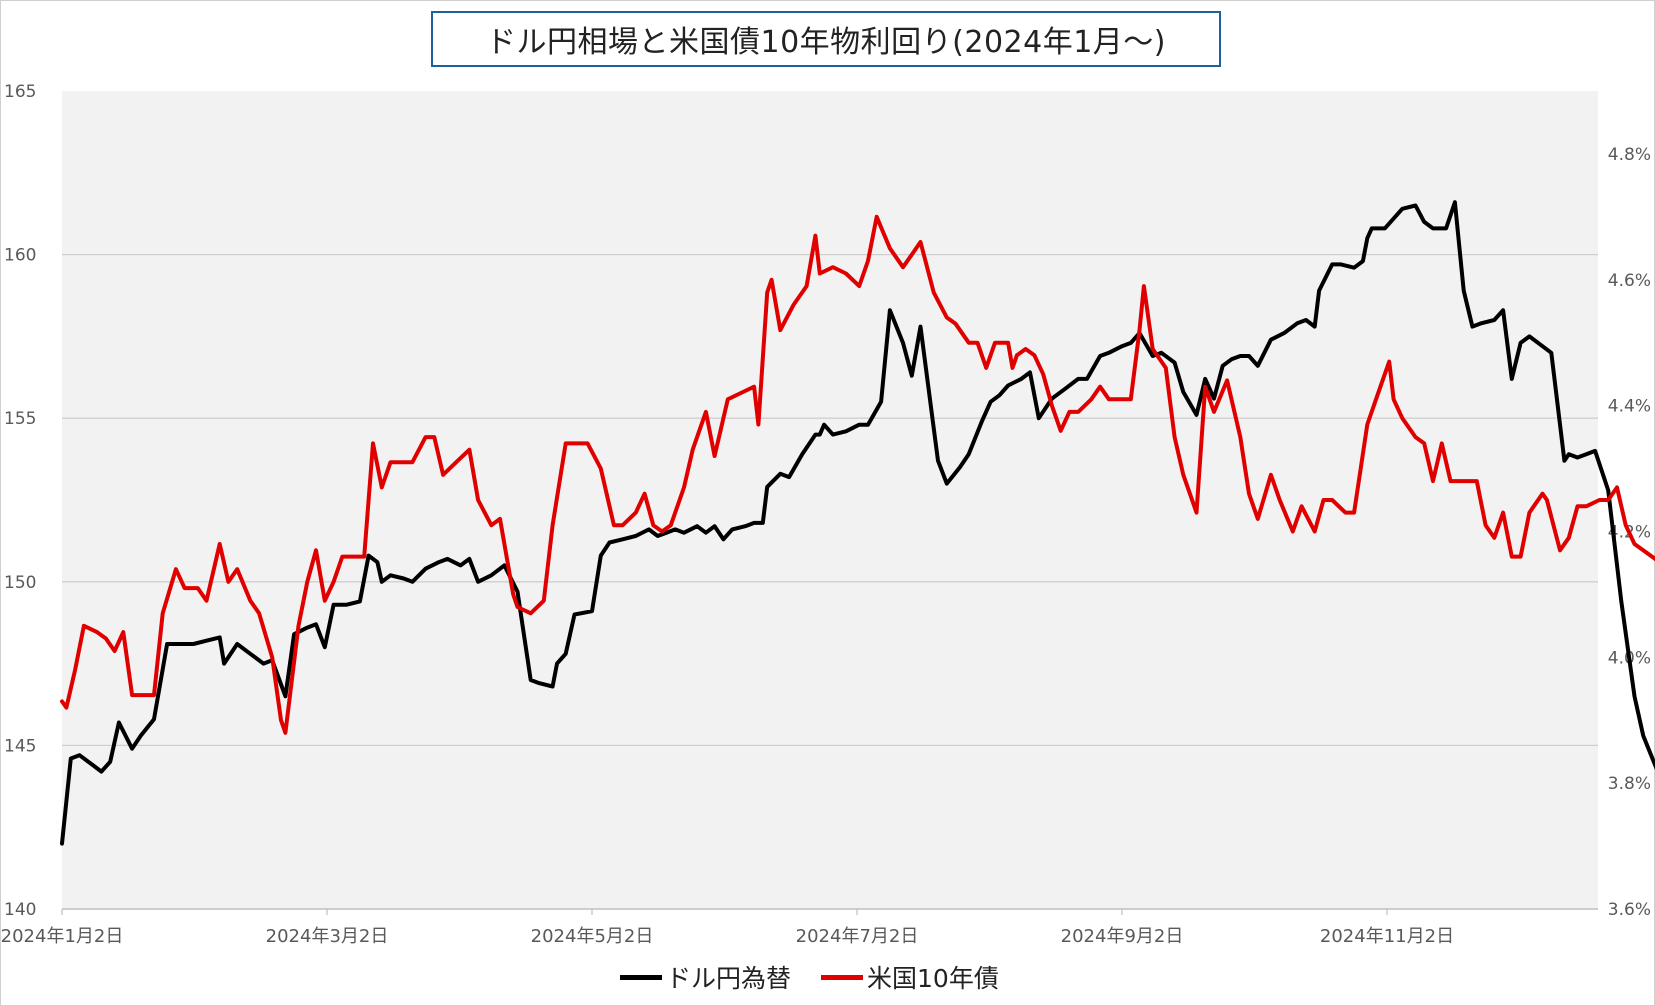 Image resolution: width=1655 pixels, height=1006 pixels. I want to click on x-tick-label: 2024年1月2日, so click(62, 936).